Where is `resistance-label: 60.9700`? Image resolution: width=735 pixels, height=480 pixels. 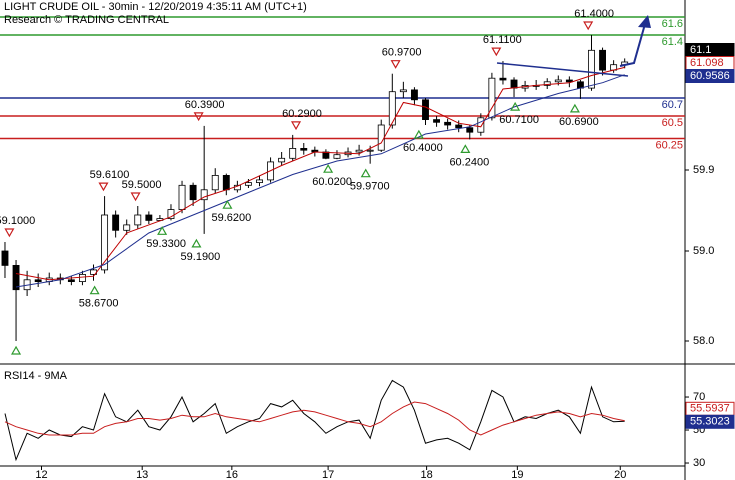
resistance-label: 60.9700 is located at coordinates (402, 53).